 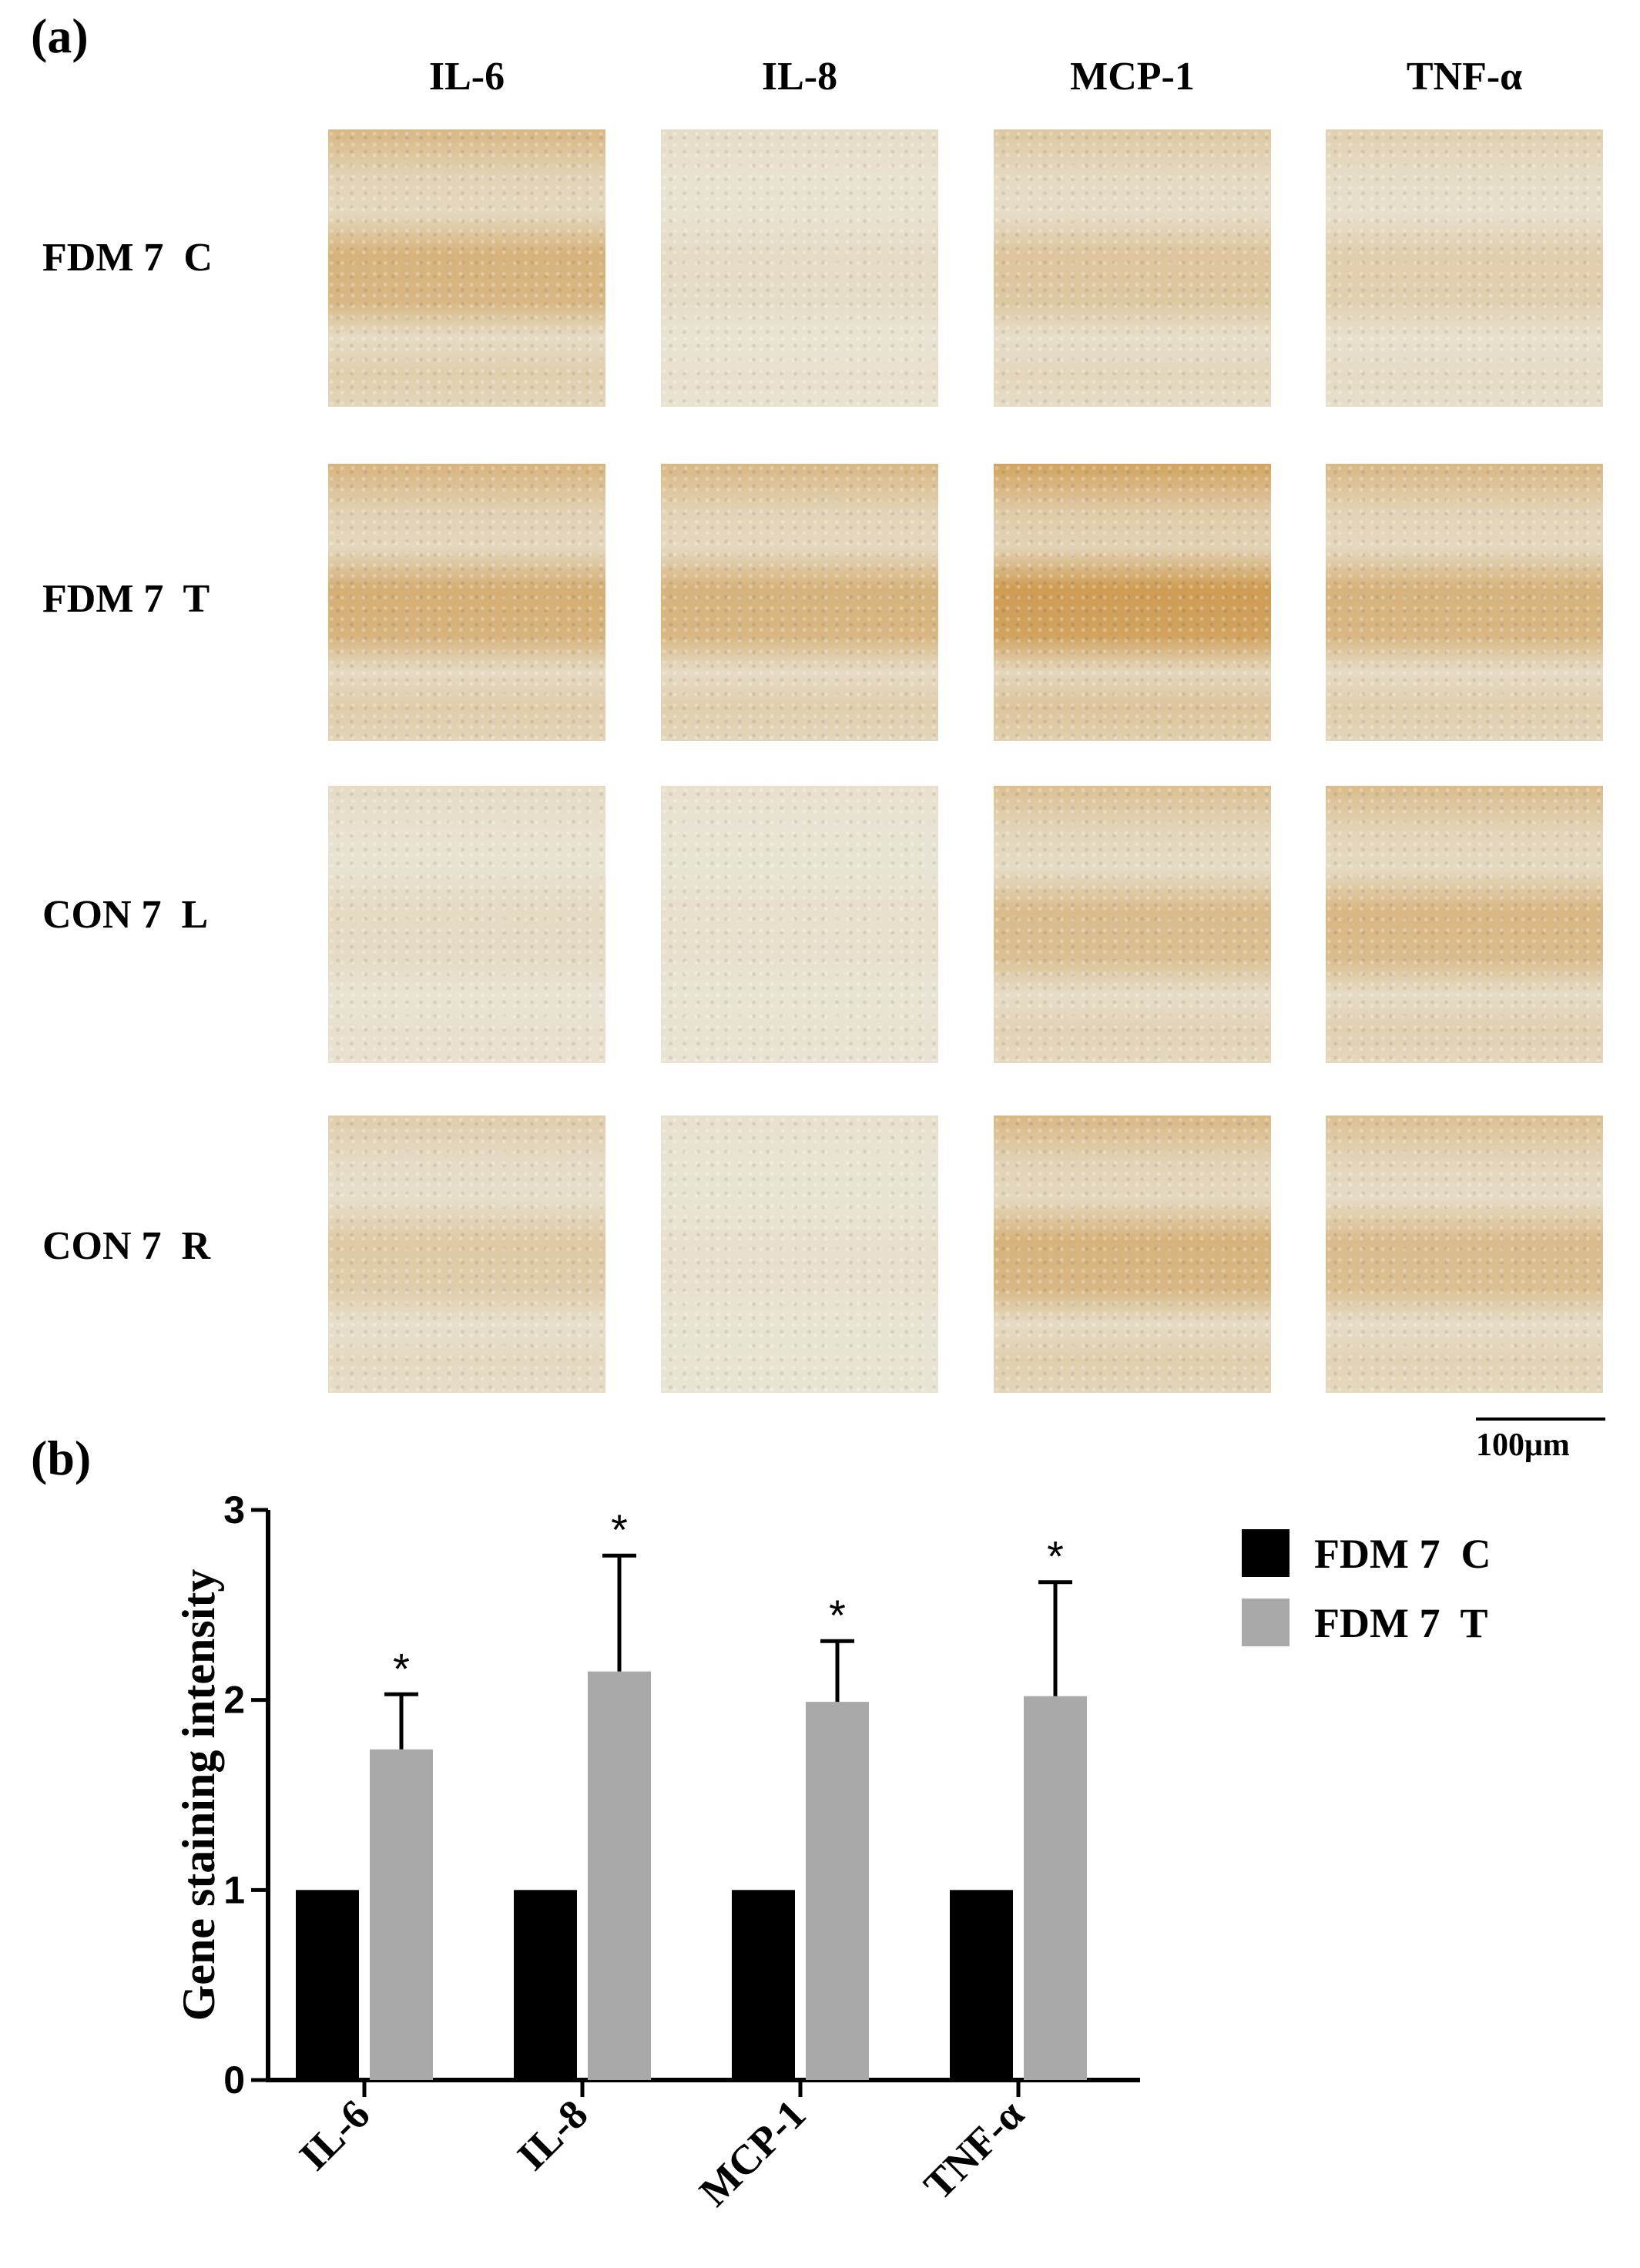 What do you see at coordinates (234, 1700) in the screenshot?
I see `y-tick-label-2: 2` at bounding box center [234, 1700].